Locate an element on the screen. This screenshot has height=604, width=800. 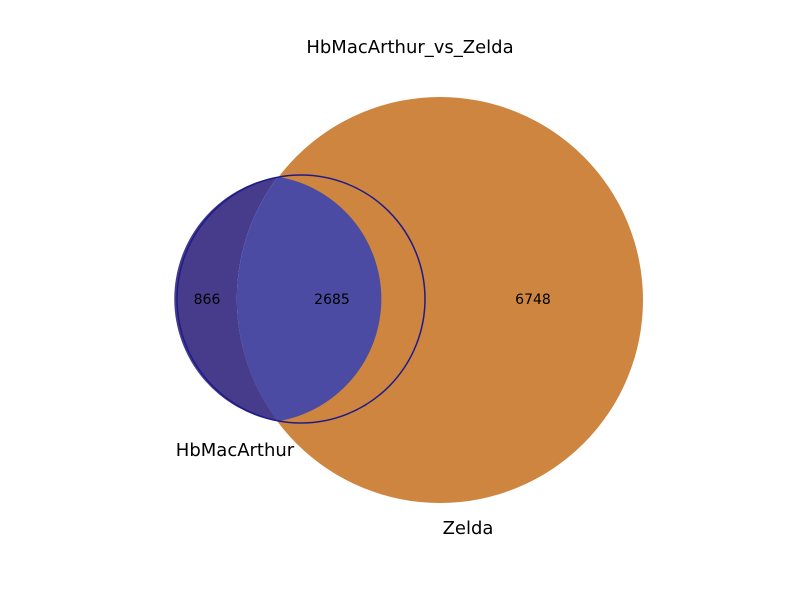
hbmacarthur-circle-outline is located at coordinates (301, 299).